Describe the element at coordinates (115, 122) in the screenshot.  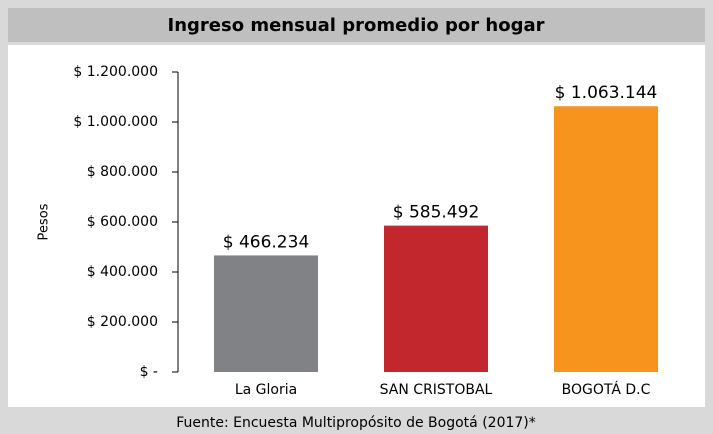
I see `y-tick-label: $ 1.000.000` at that location.